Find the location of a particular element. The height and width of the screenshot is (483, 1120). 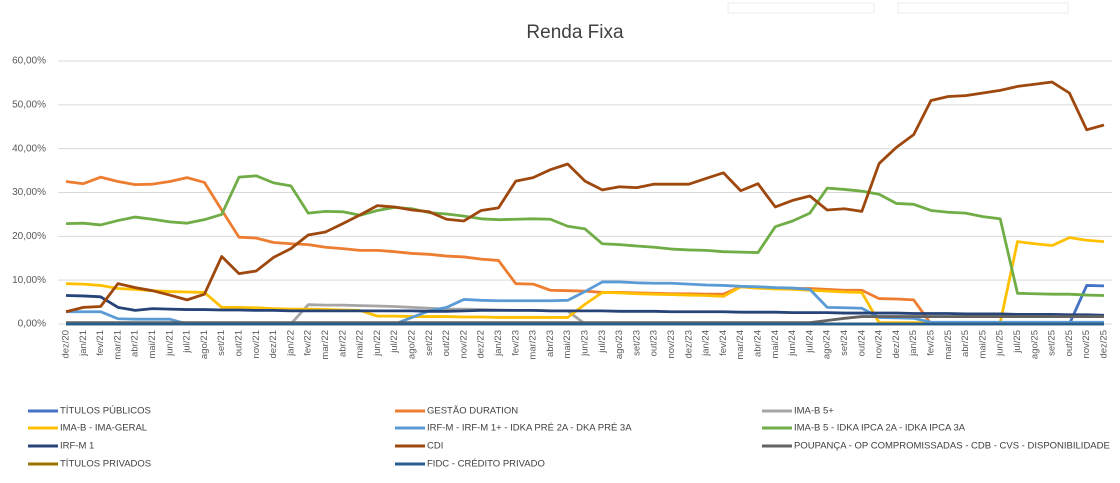

x-tick-label: jul/23 is located at coordinates (602, 342).